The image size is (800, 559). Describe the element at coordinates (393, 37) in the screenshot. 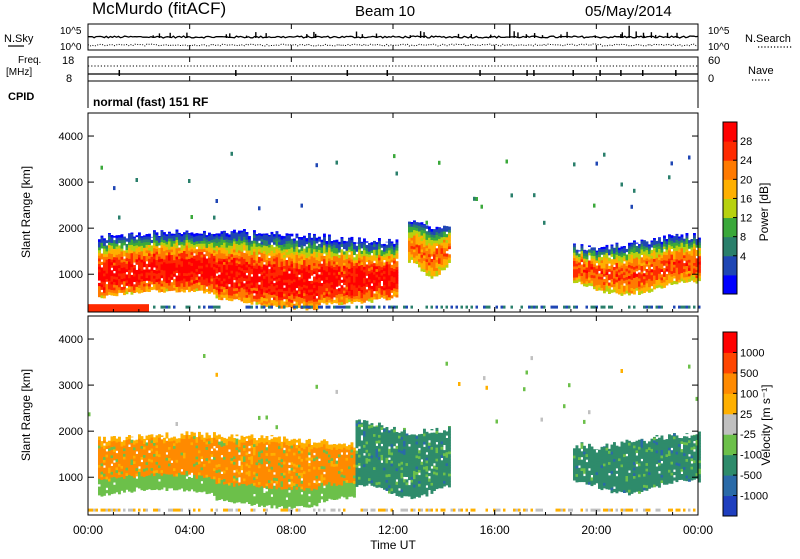

I see `sky-noise-line` at that location.